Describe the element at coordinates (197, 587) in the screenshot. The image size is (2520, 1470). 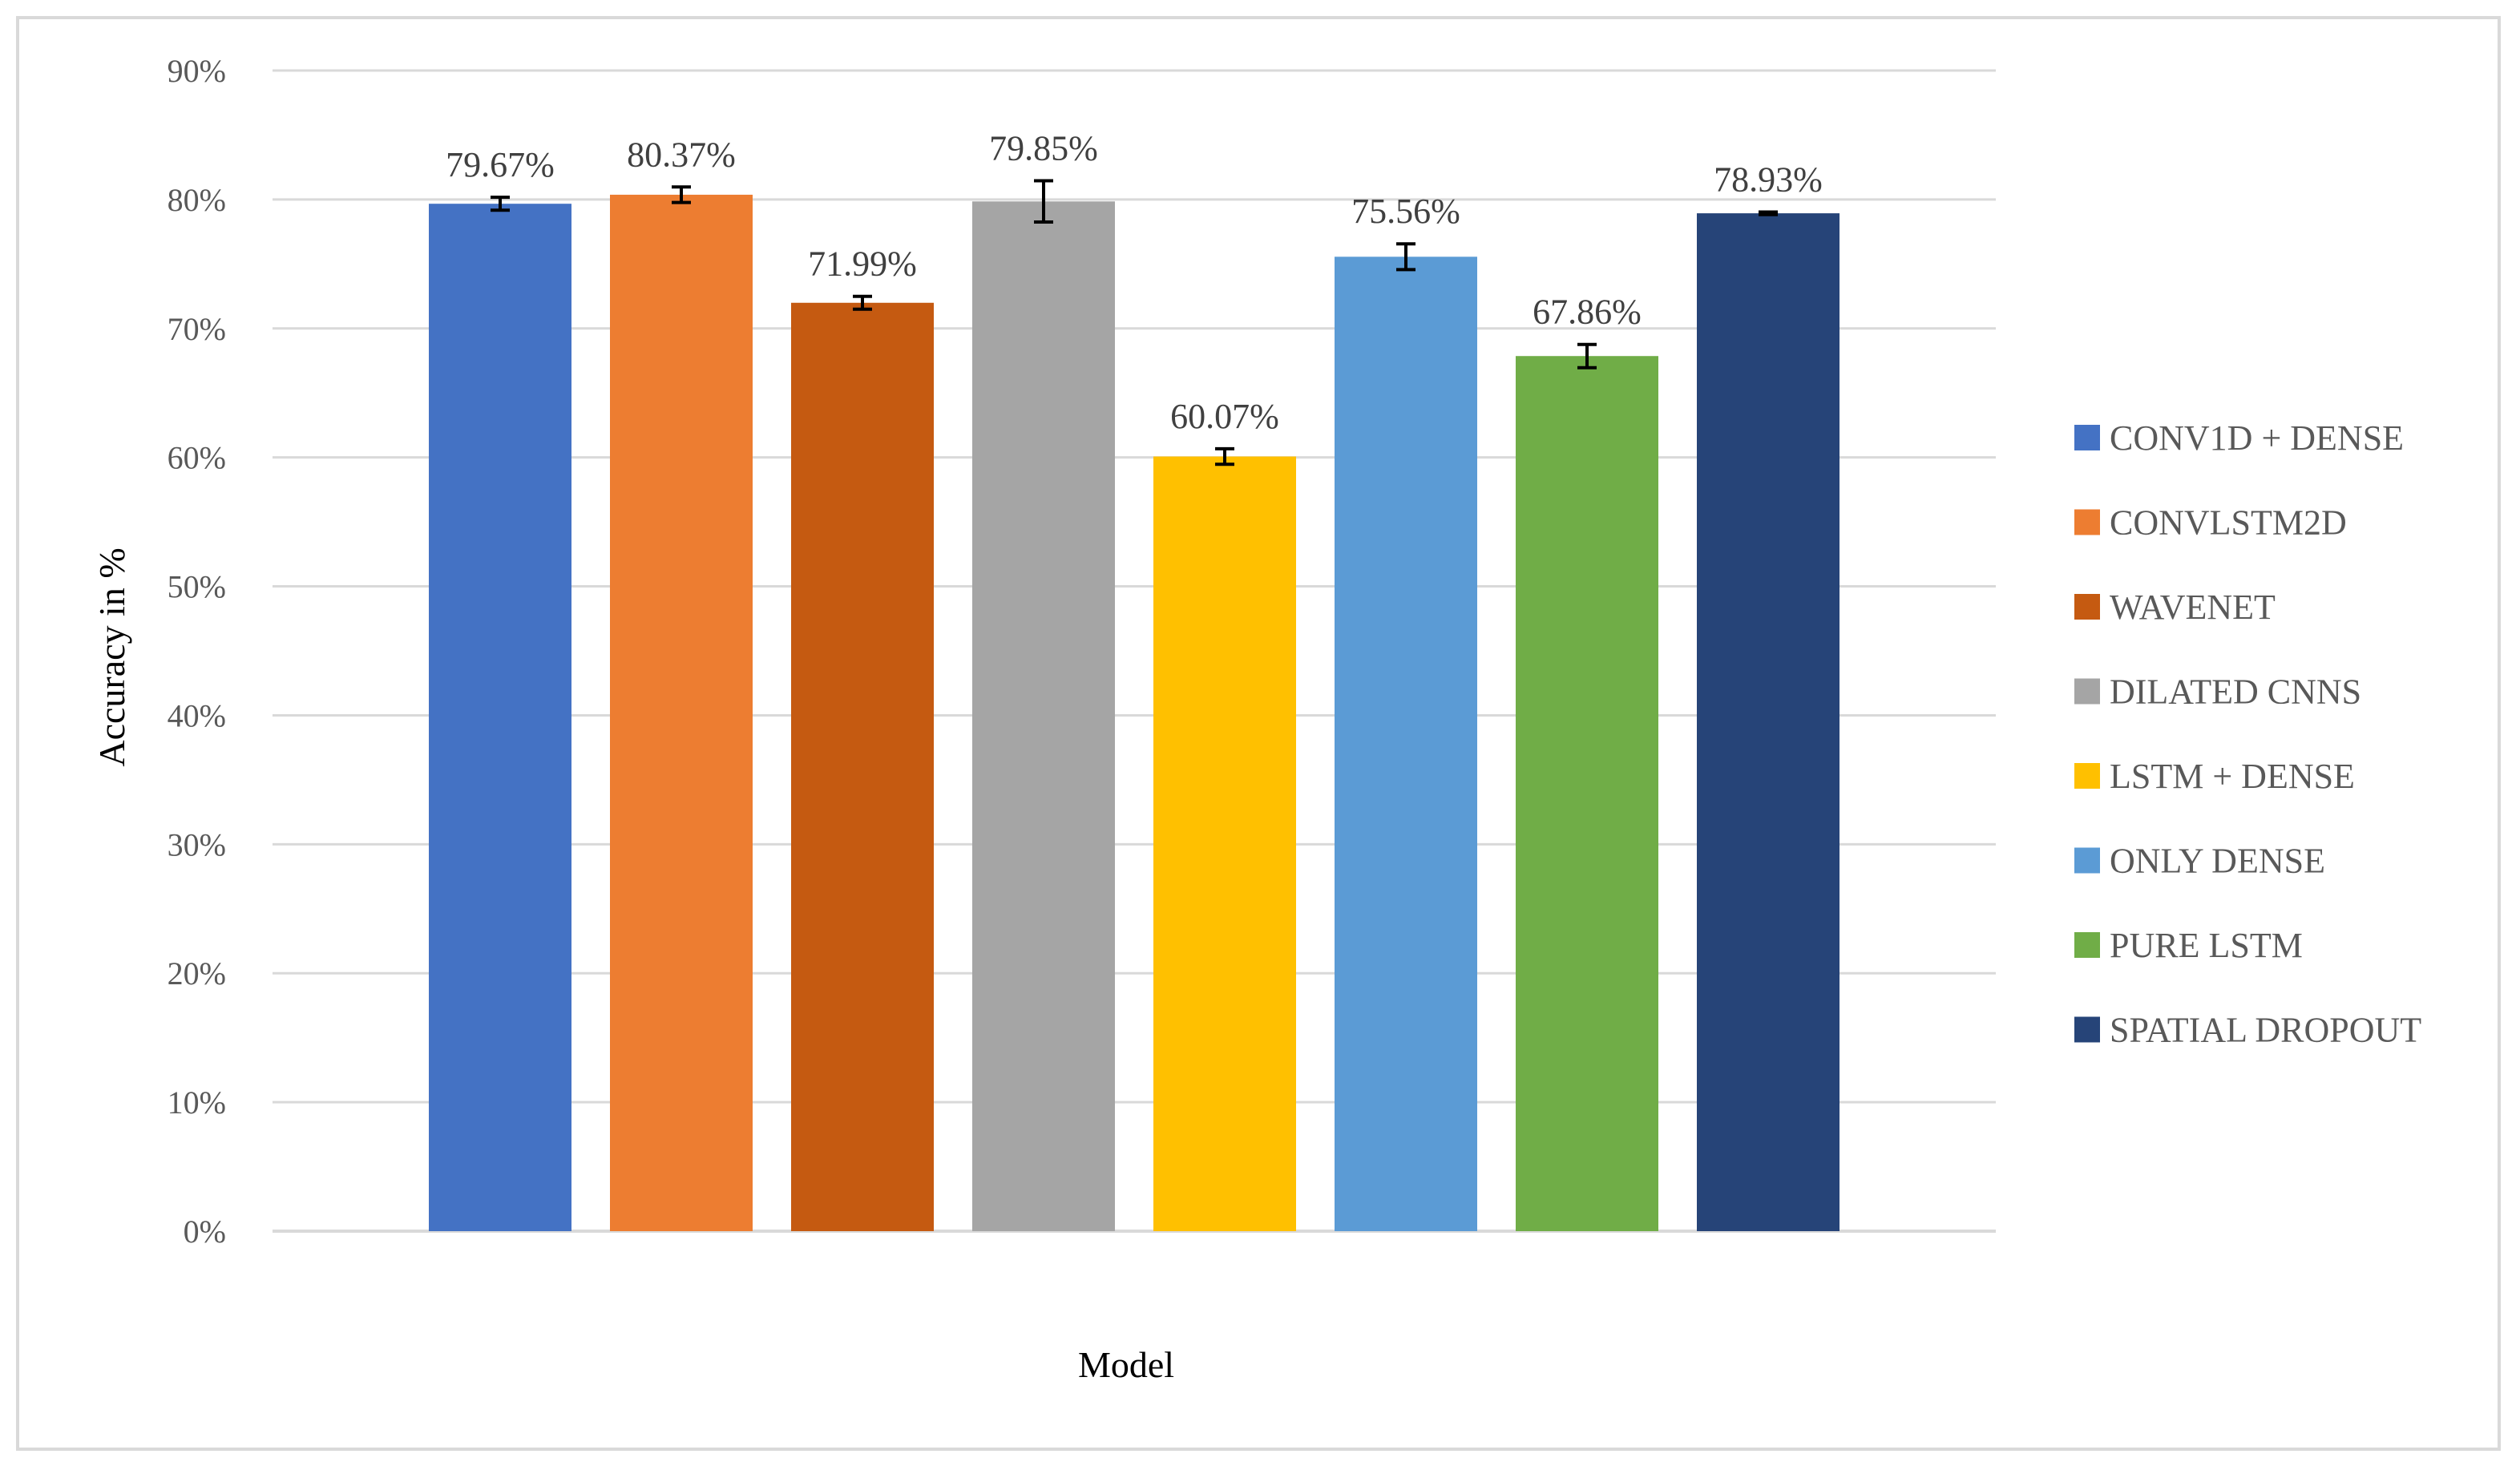
I see `y-tick-label: 50%` at that location.